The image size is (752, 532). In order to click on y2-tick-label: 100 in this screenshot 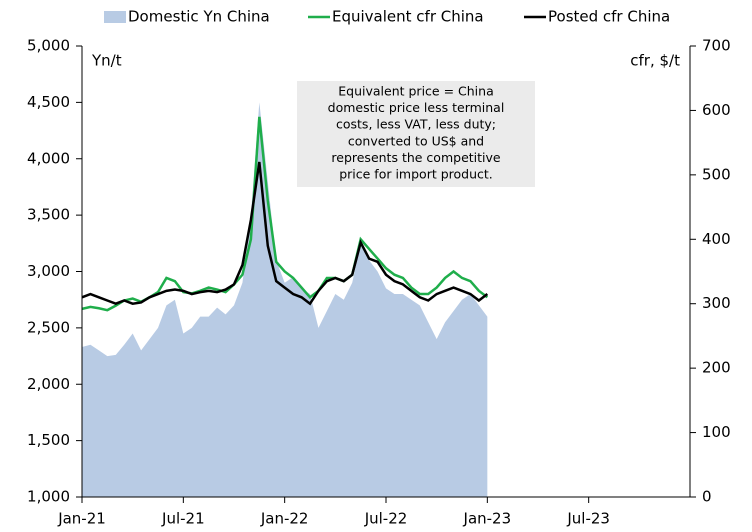, I will do `click(716, 432)`.